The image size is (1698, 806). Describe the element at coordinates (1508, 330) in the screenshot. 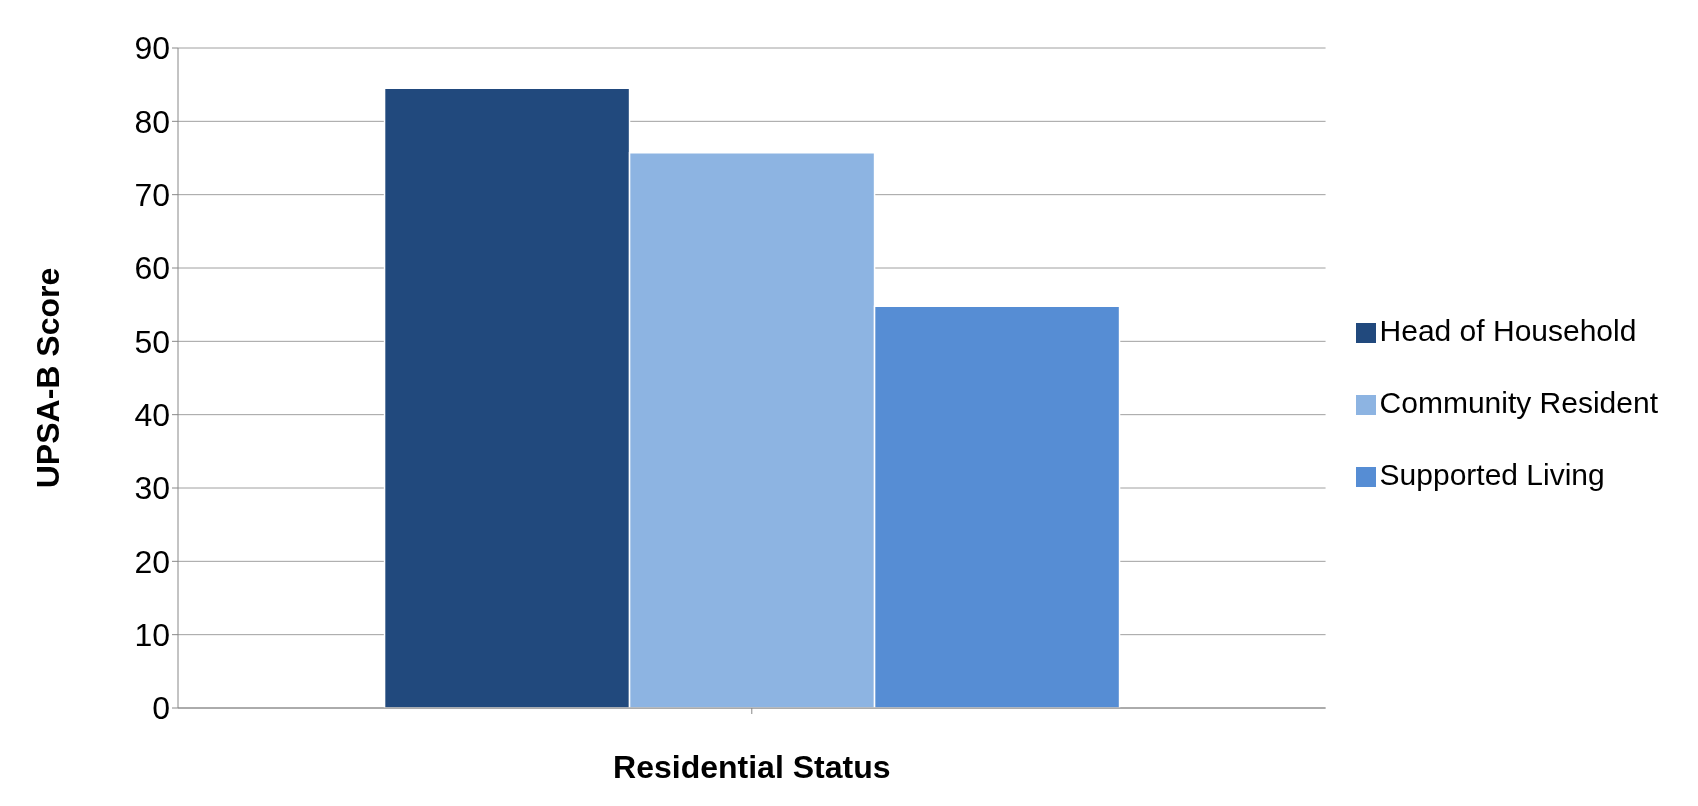

I see `legend-label: Head of Household` at that location.